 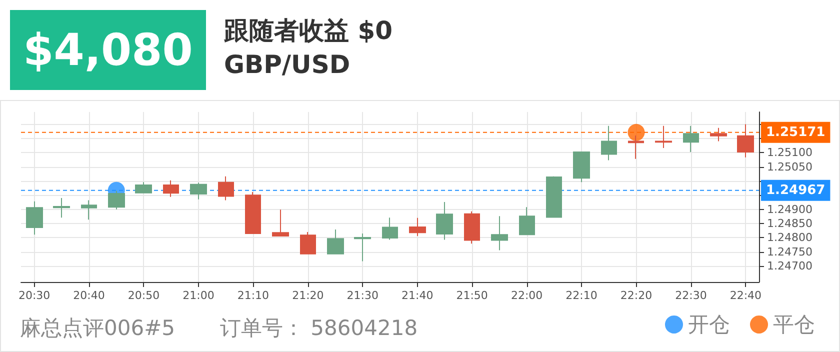 I want to click on x-tick-label: 22:10, so click(x=582, y=295).